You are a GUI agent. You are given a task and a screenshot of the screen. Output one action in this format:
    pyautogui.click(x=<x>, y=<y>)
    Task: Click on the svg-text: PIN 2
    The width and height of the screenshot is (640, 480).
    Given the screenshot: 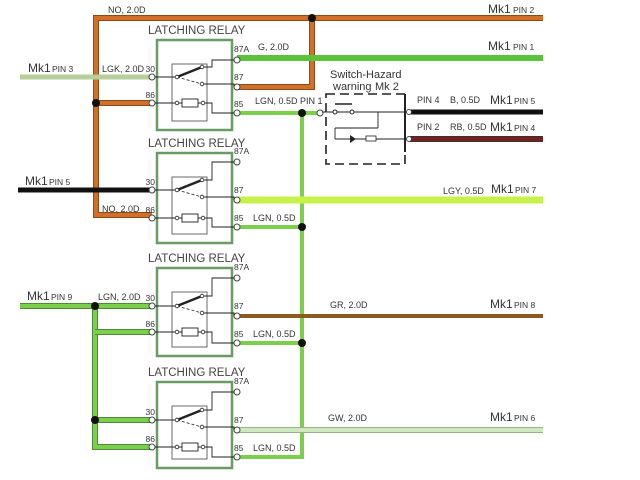 What is the action you would take?
    pyautogui.click(x=524, y=10)
    